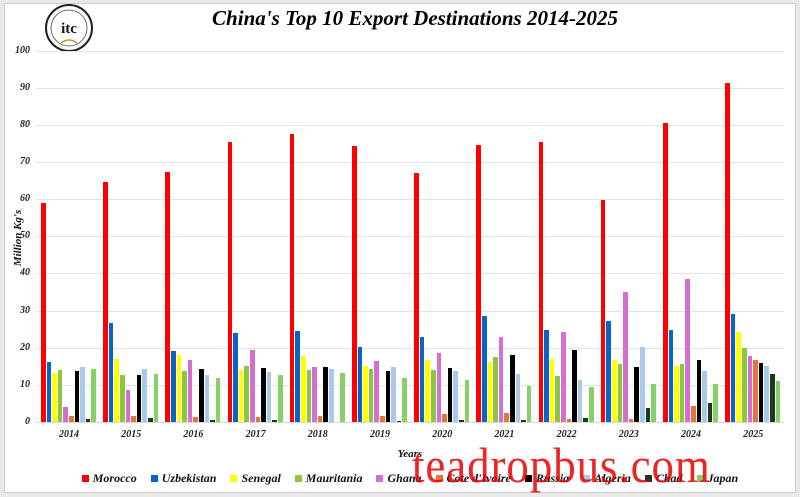 This screenshot has height=497, width=800. I want to click on bar-morocco-2022, so click(541, 282).